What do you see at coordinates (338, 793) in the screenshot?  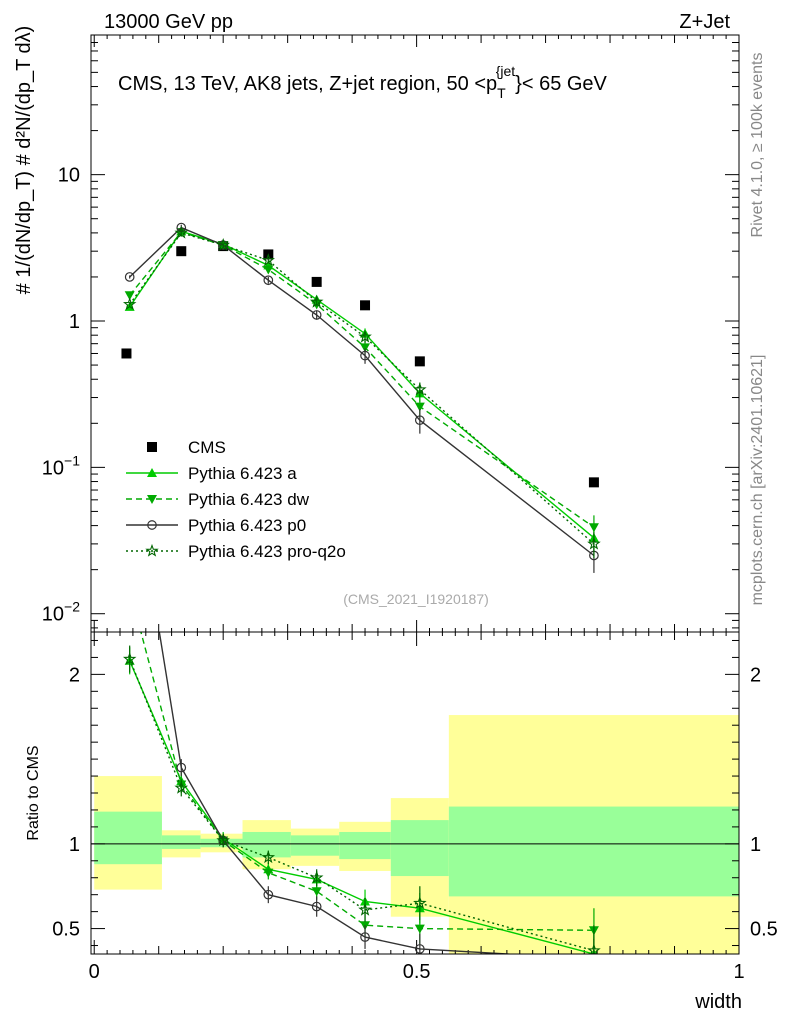 I see `ratio-line-pythia-6-423-p0` at bounding box center [338, 793].